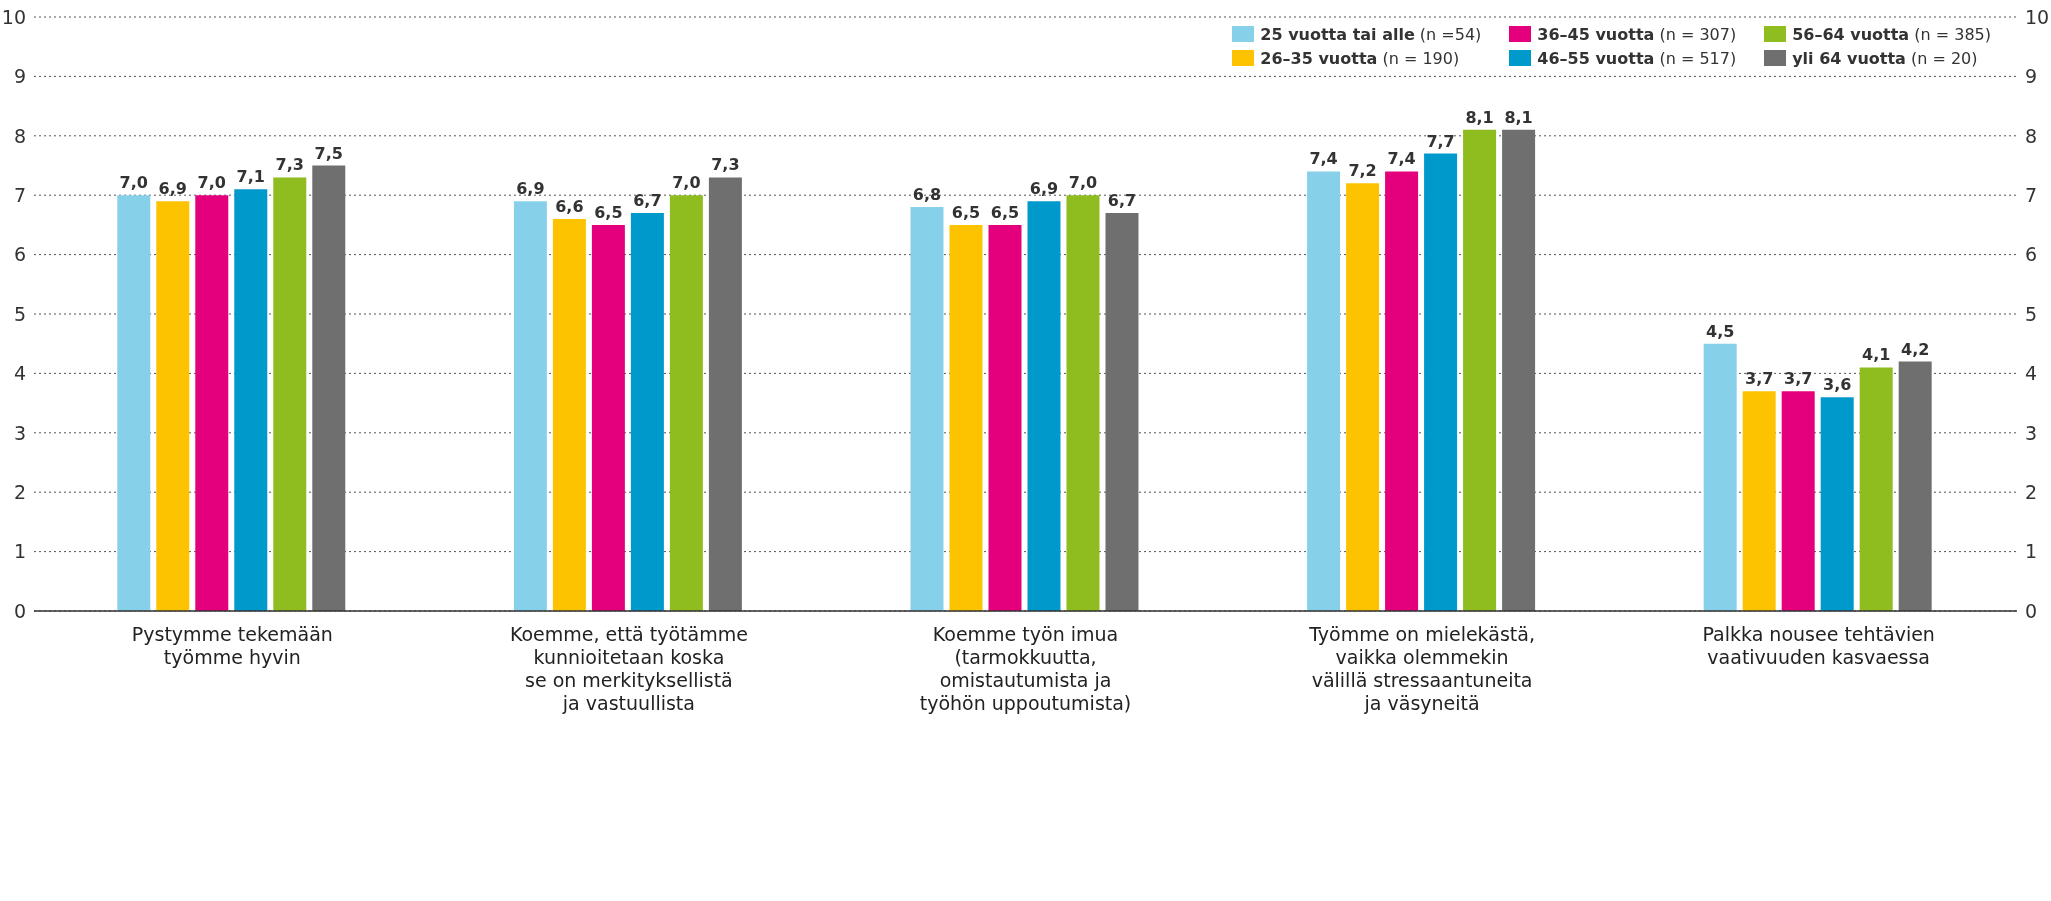  I want to click on y2-tick-label: 1, so click(2031, 551).